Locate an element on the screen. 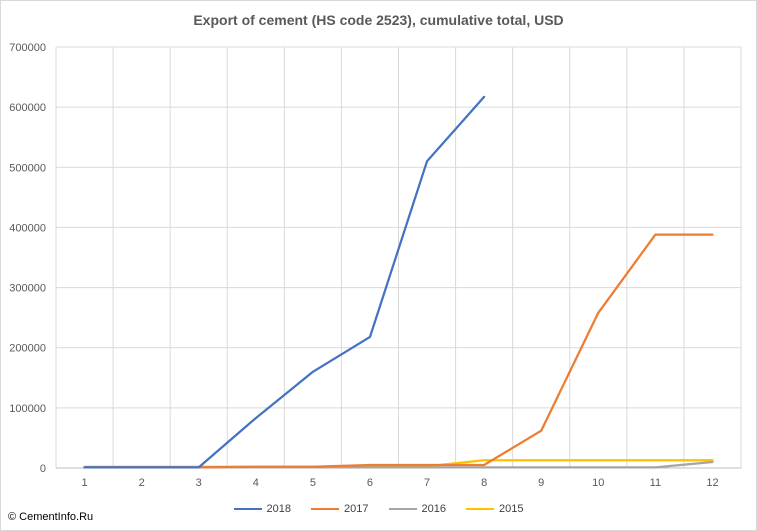  x-tick-label: 2 is located at coordinates (142, 483).